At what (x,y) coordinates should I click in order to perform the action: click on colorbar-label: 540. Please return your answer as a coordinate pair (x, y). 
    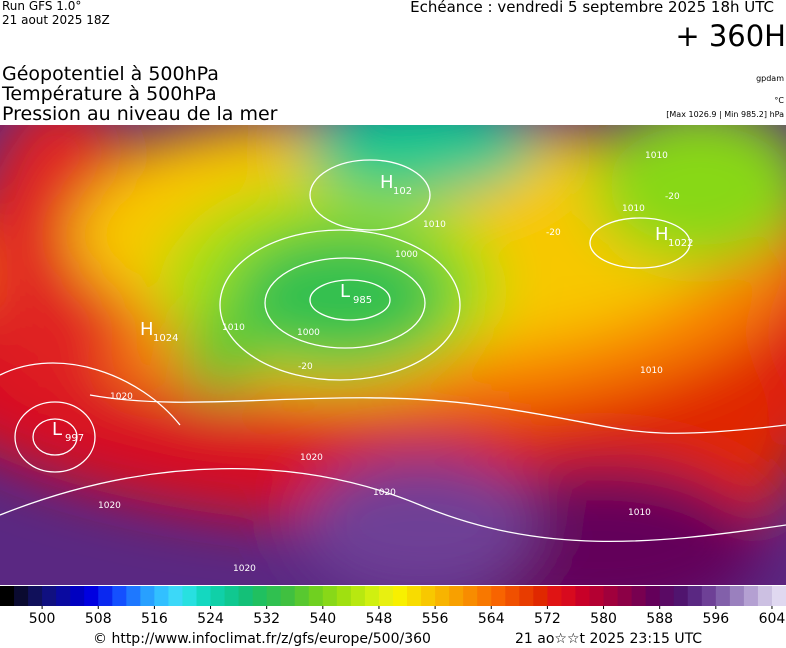
    Looking at the image, I should click on (322, 618).